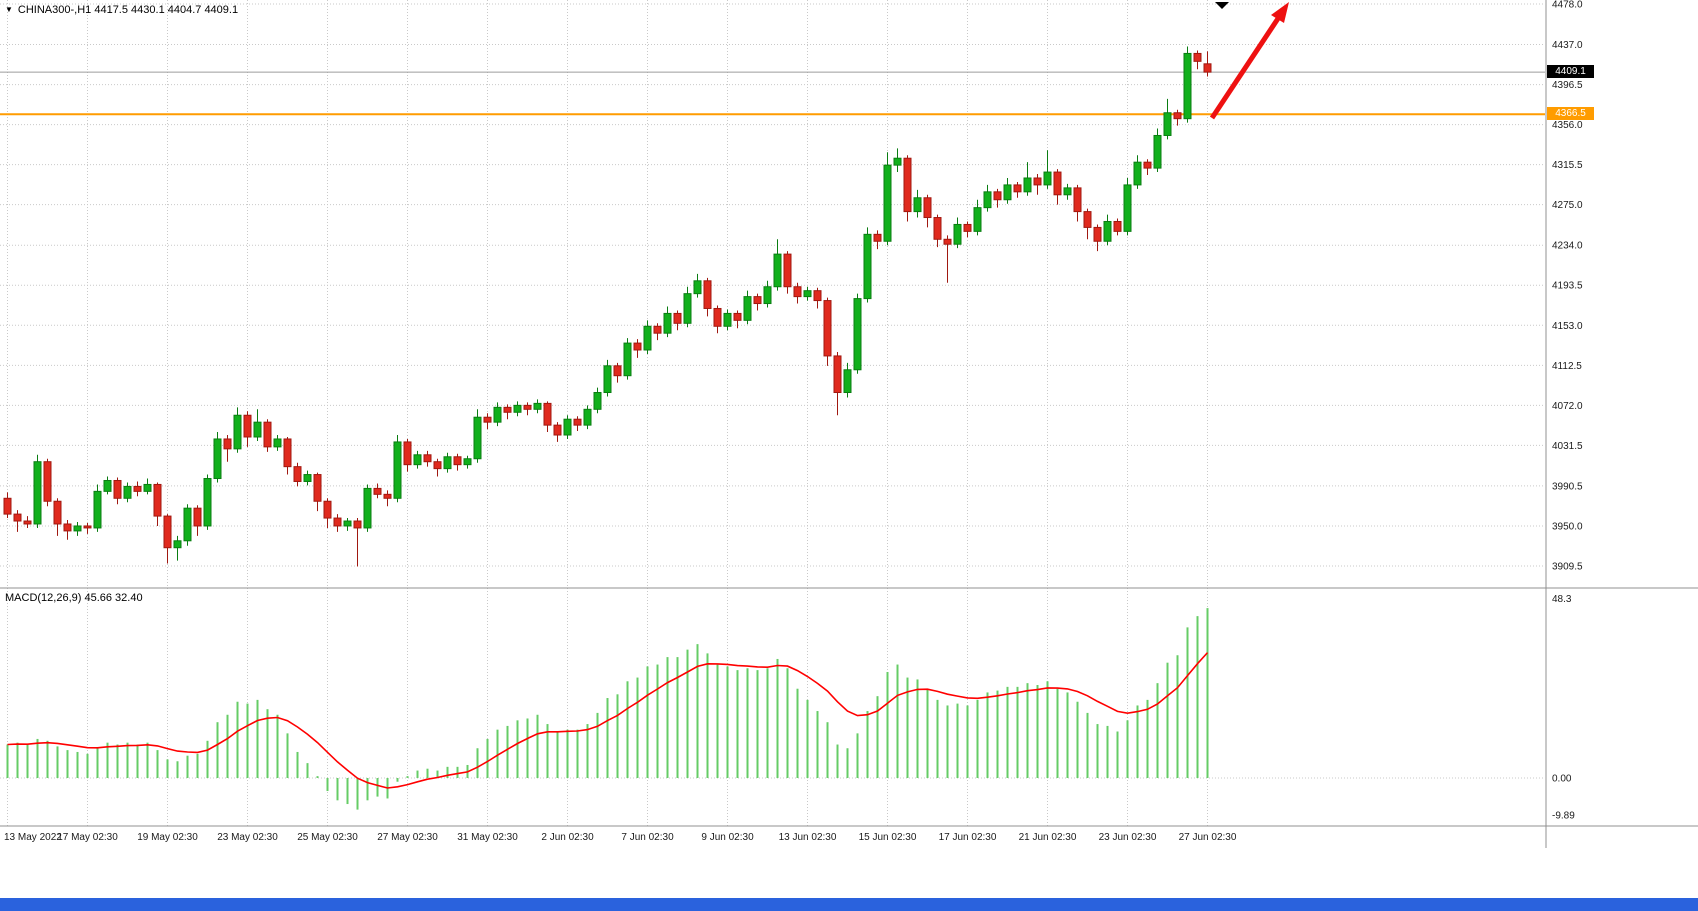 The image size is (1698, 911). Describe the element at coordinates (1208, 837) in the screenshot. I see `time-axis-label: 27 Jun 02:30` at that location.